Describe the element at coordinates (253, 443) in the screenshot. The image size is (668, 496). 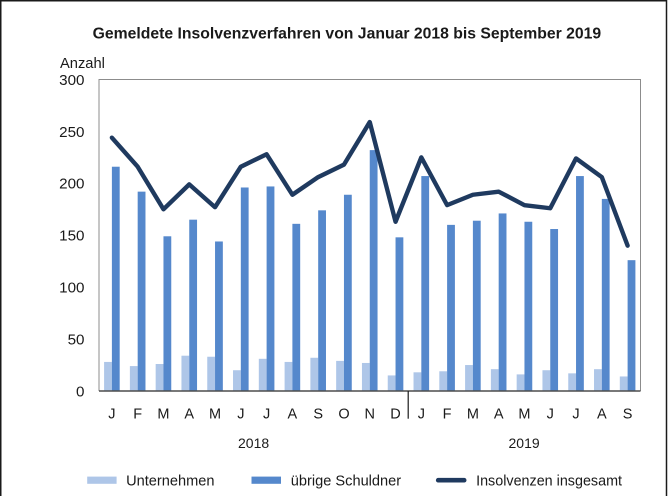
I see `svg-text: 2018` at that location.